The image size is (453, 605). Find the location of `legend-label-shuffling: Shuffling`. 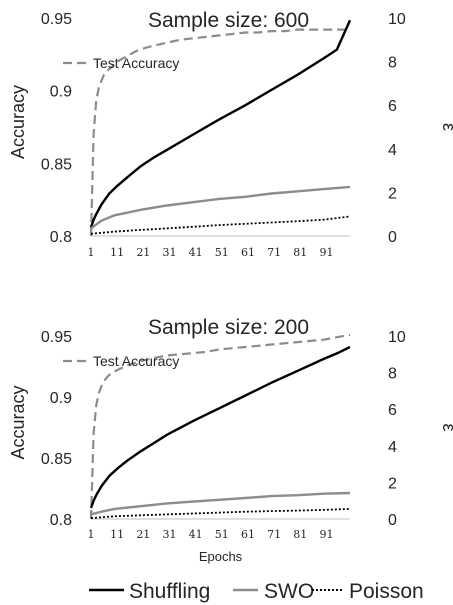

legend-label-shuffling: Shuffling is located at coordinates (169, 591).